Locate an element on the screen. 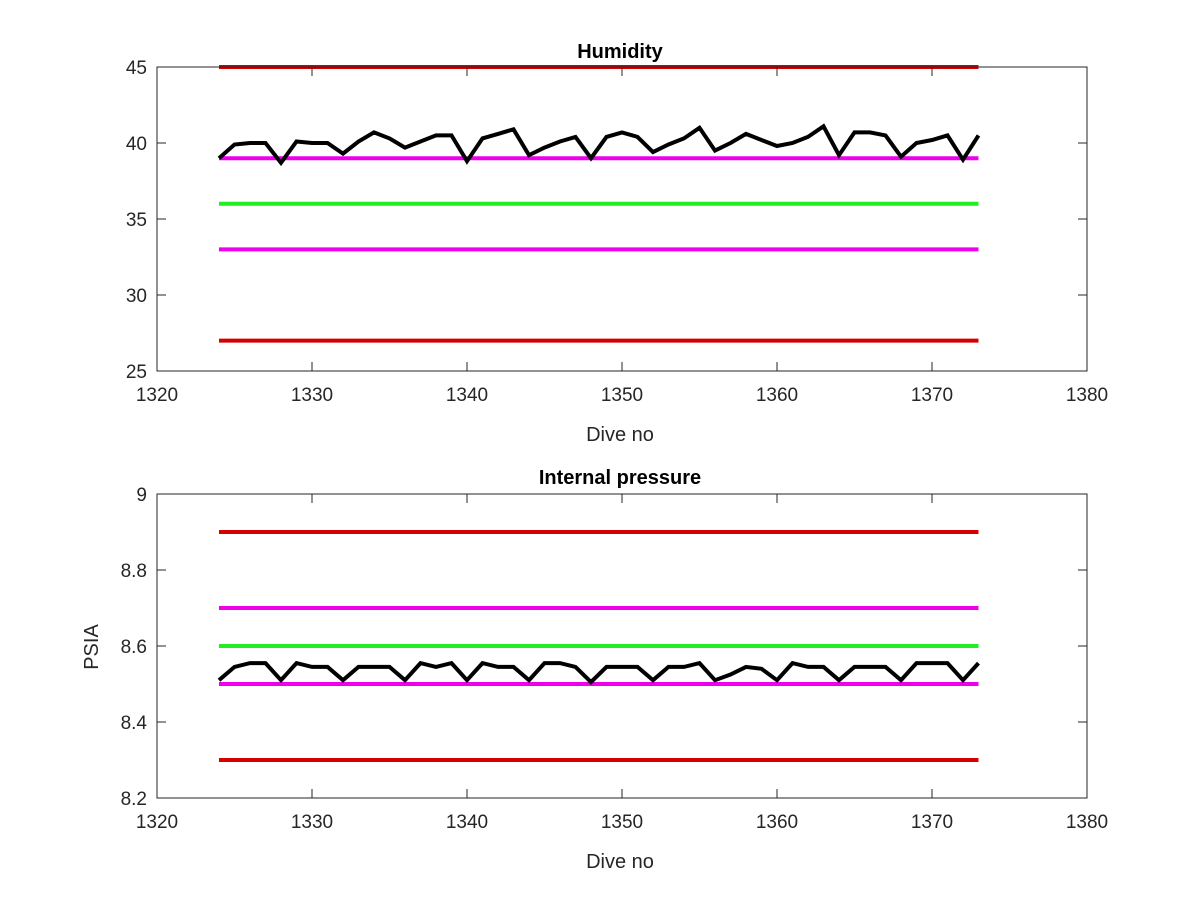 The image size is (1200, 900). internal-pressure-ylabel: PSIA is located at coordinates (92, 647).